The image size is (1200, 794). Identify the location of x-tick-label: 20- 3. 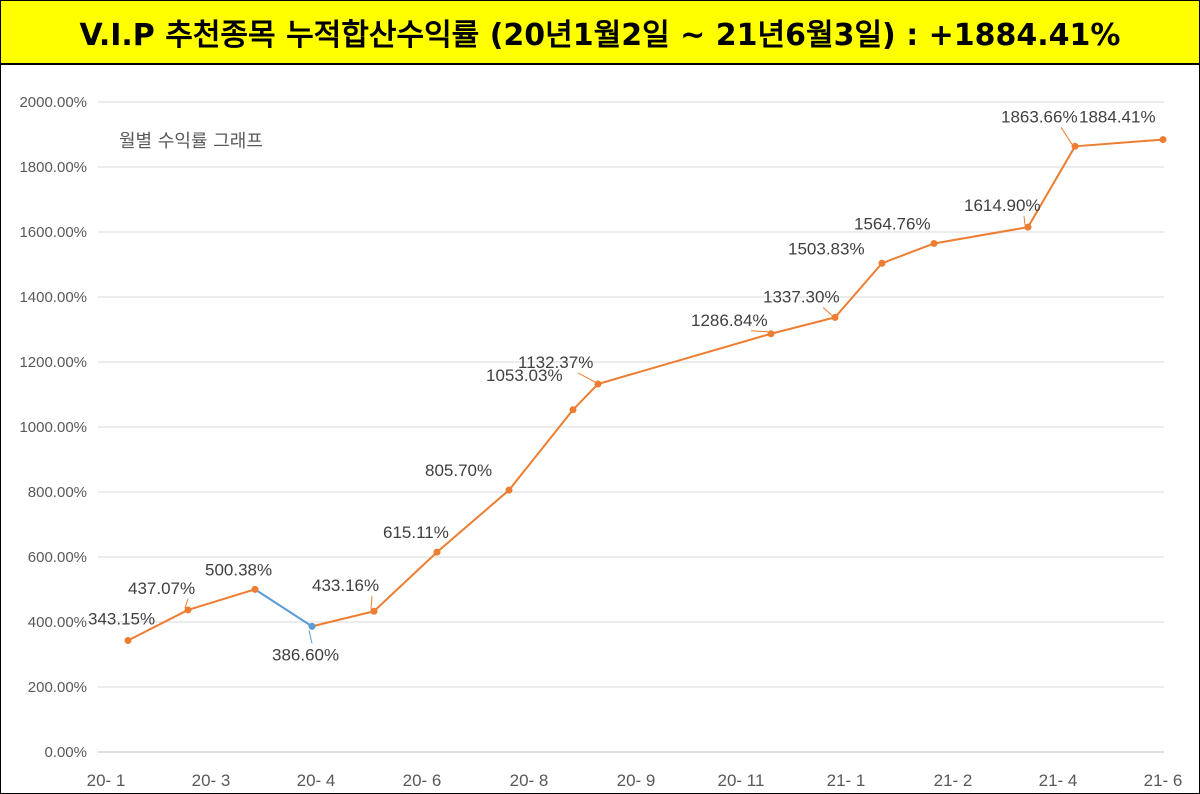
(211, 780).